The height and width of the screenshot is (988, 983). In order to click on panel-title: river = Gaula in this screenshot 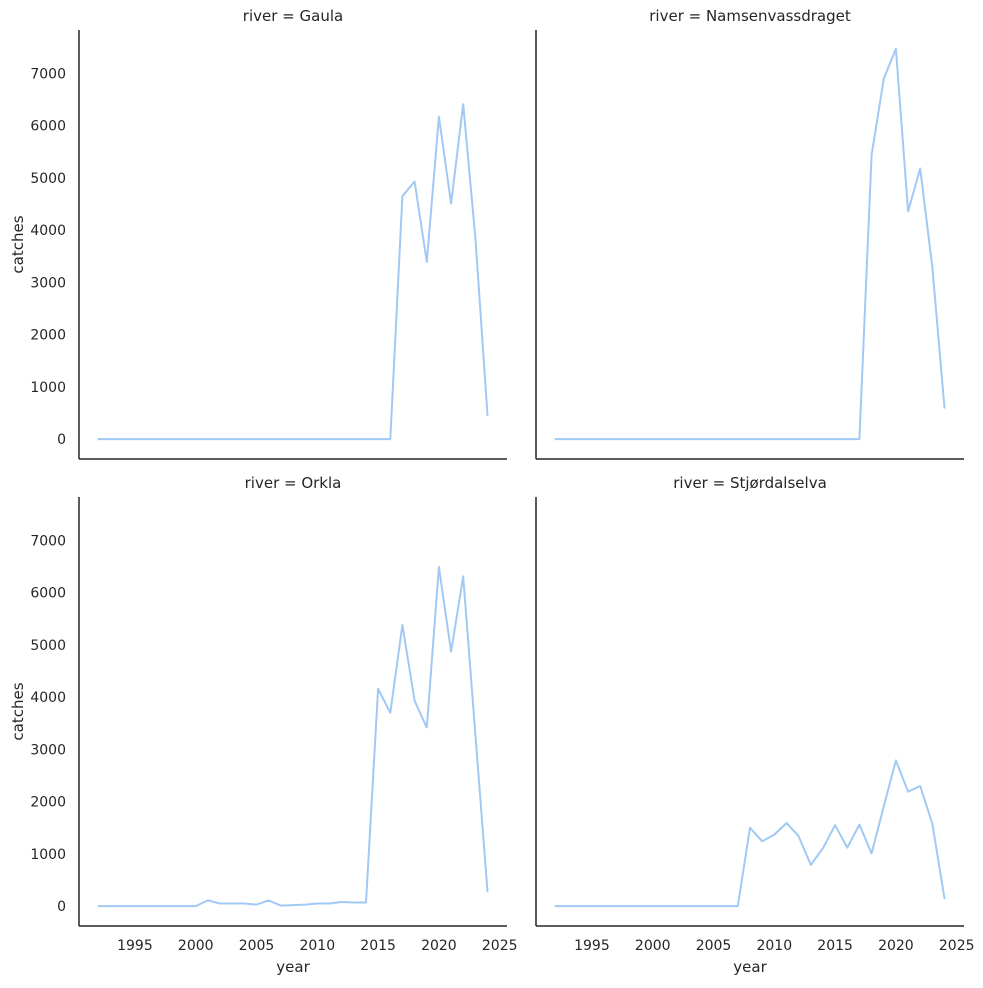, I will do `click(293, 16)`.